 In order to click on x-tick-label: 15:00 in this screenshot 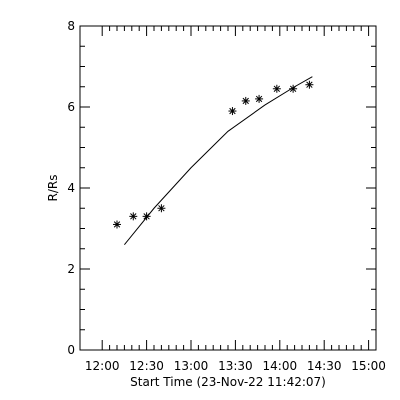, I will do `click(368, 366)`.